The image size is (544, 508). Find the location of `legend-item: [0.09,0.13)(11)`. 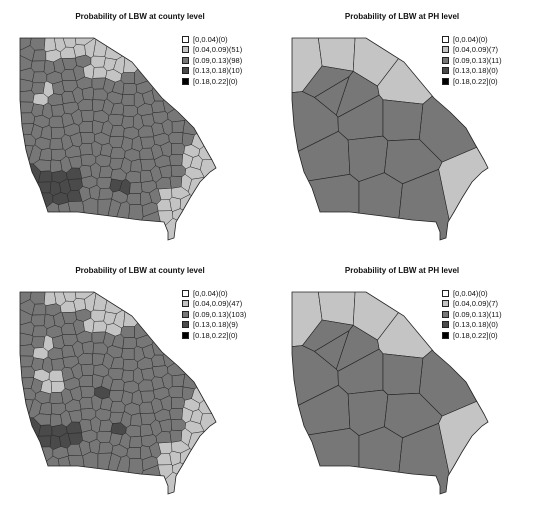

legend-item: [0.09,0.13)(11) is located at coordinates (472, 314).